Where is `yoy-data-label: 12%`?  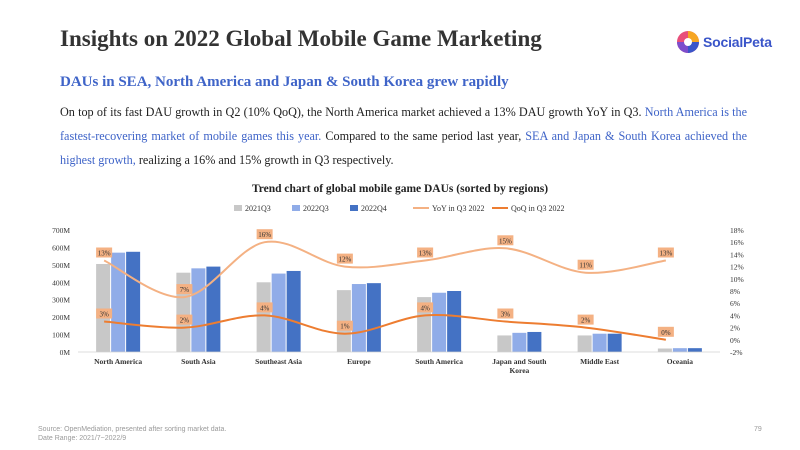
yoy-data-label: 12% is located at coordinates (344, 260).